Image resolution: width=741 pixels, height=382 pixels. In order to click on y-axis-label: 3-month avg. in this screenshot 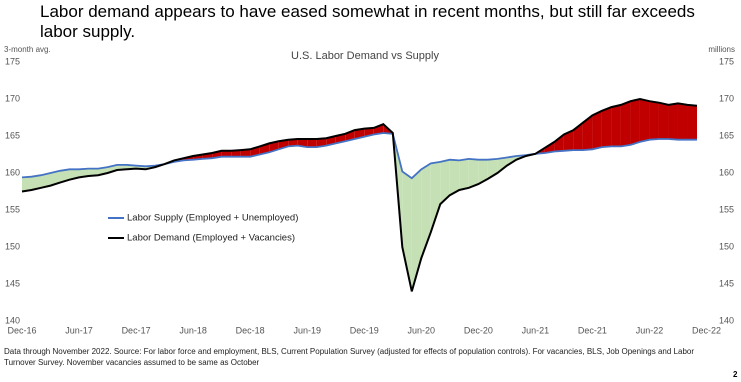, I will do `click(27, 49)`.